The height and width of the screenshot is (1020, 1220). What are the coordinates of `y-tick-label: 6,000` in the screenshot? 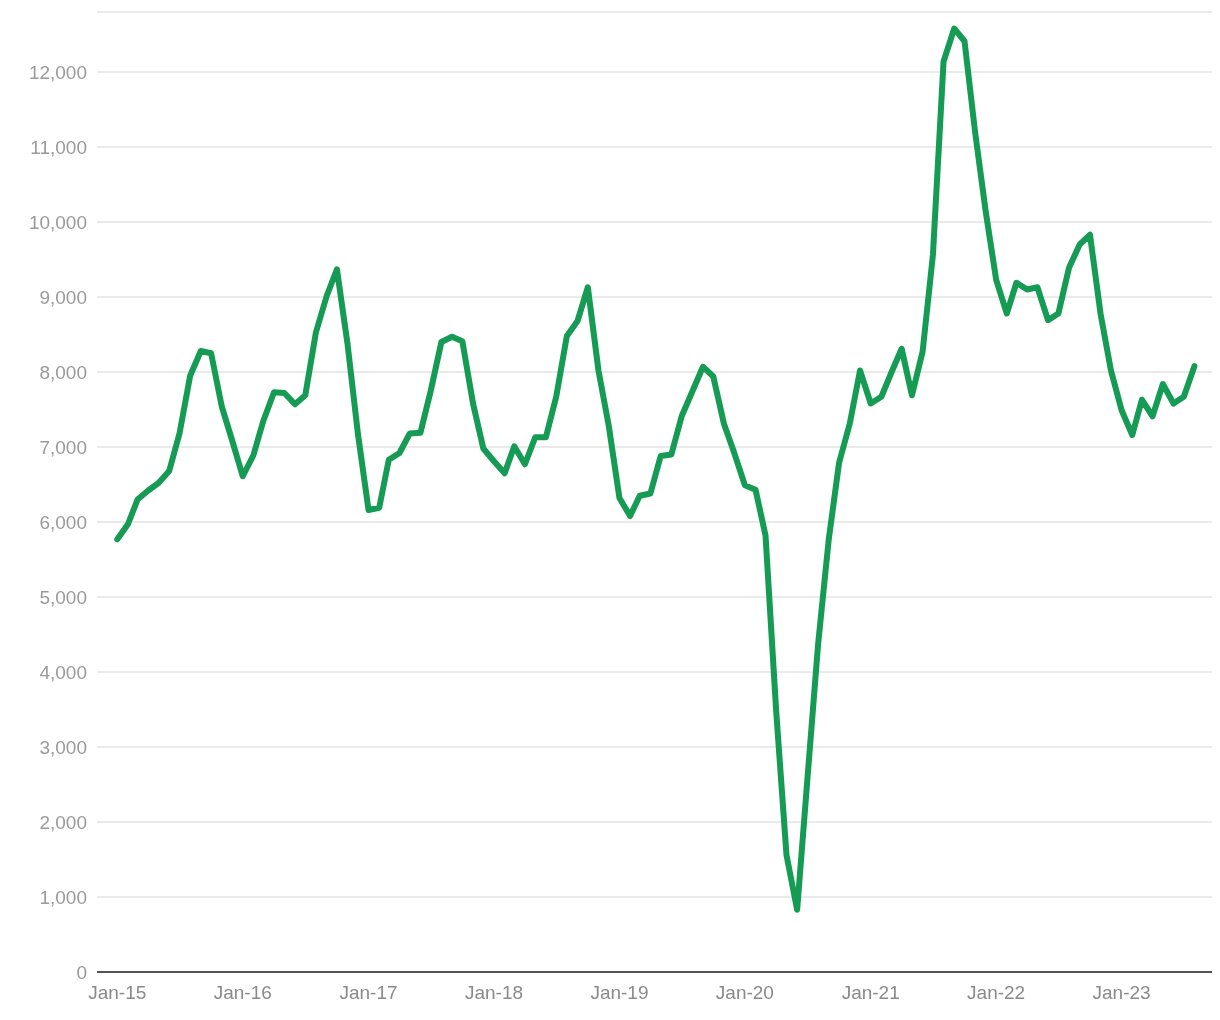 It's located at (63, 522).